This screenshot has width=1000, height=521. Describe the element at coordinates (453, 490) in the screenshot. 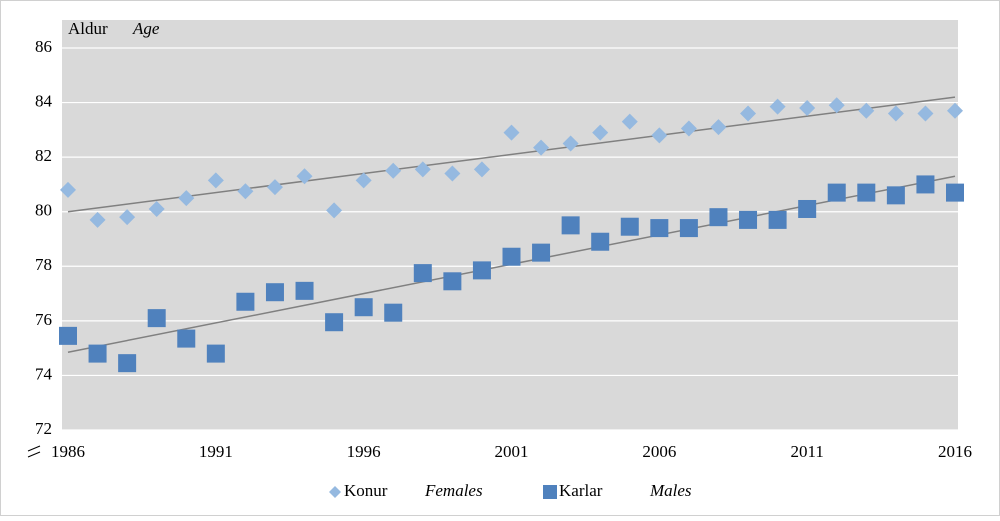

I see `legend-label-en: Females` at that location.